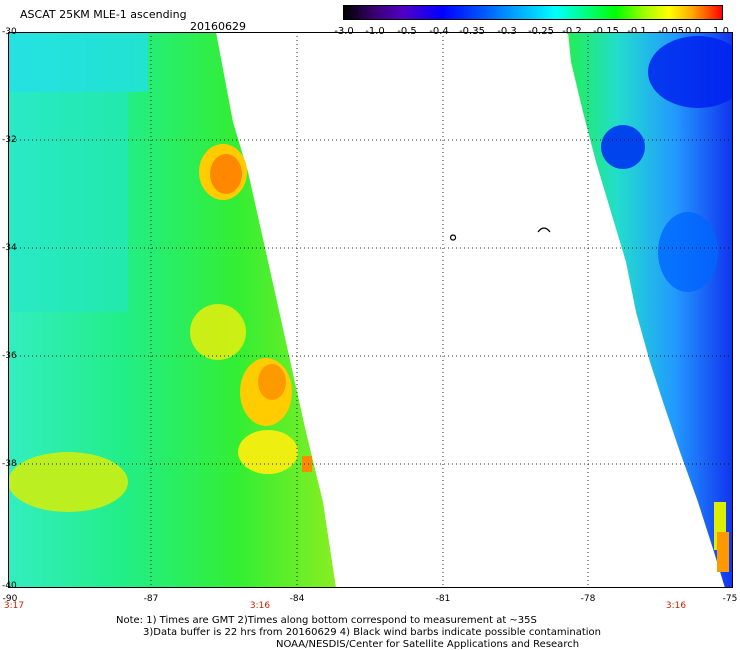 The width and height of the screenshot is (740, 650). Describe the element at coordinates (9, 248) in the screenshot. I see `lat-label: -34` at that location.